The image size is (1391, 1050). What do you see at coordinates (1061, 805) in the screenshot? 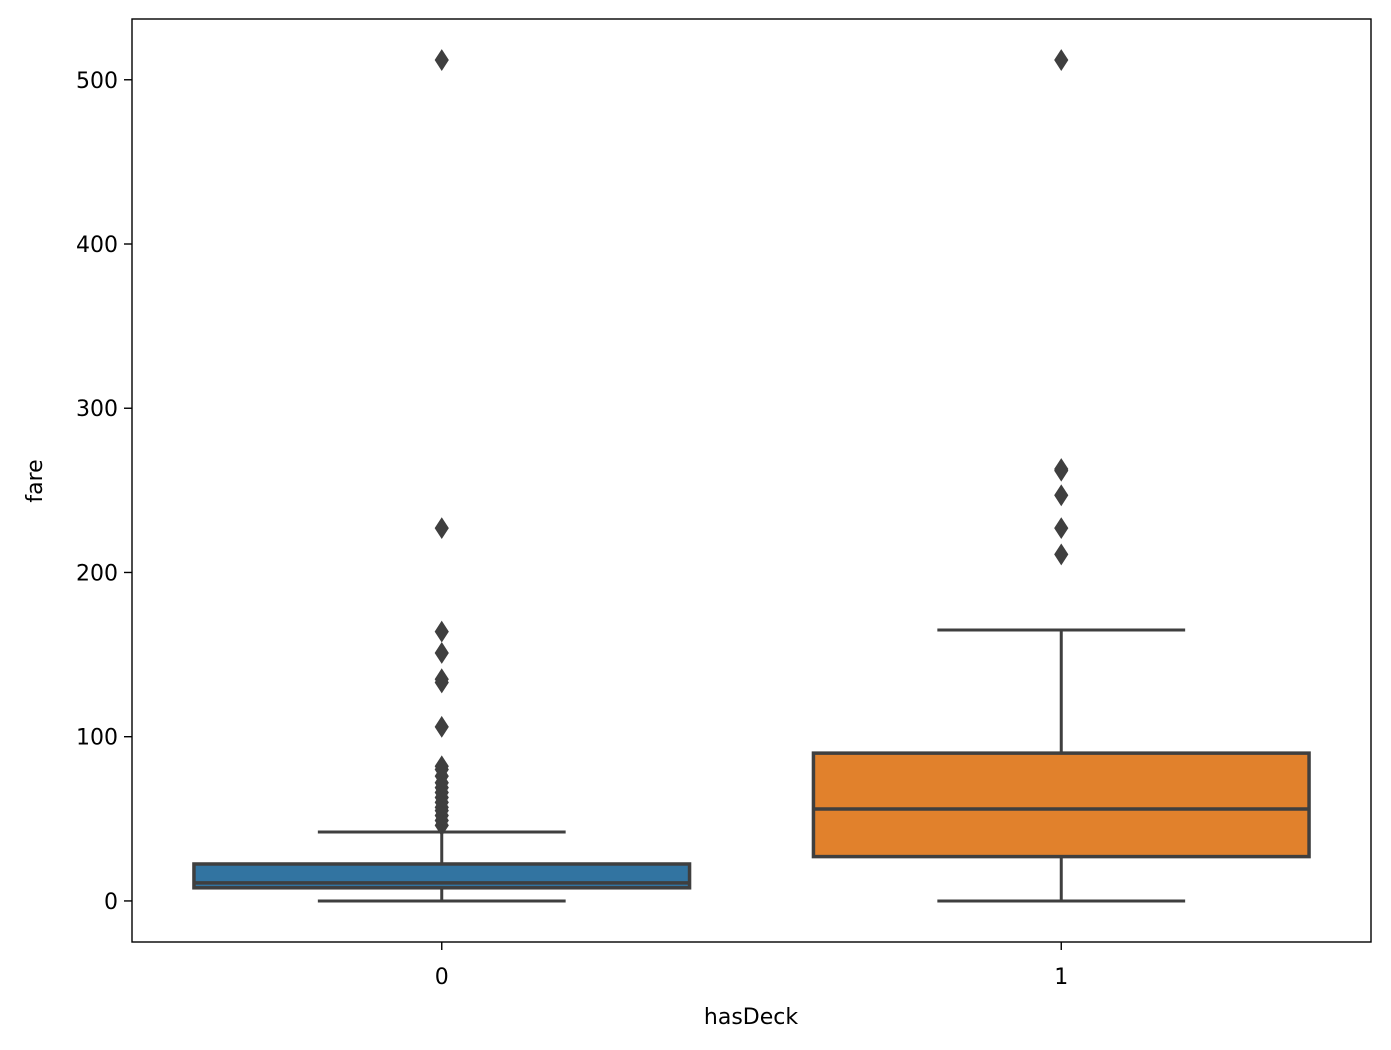
I see `box-iqr` at bounding box center [1061, 805].